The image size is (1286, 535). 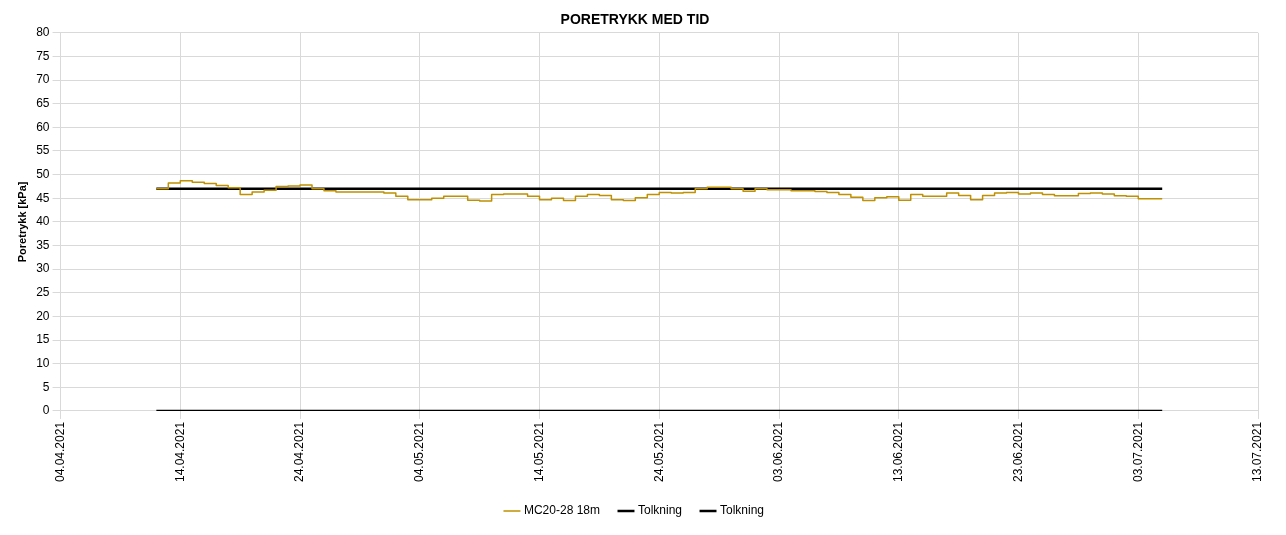 I want to click on y-axis-title: Poretrykk [kPa], so click(x=21, y=222).